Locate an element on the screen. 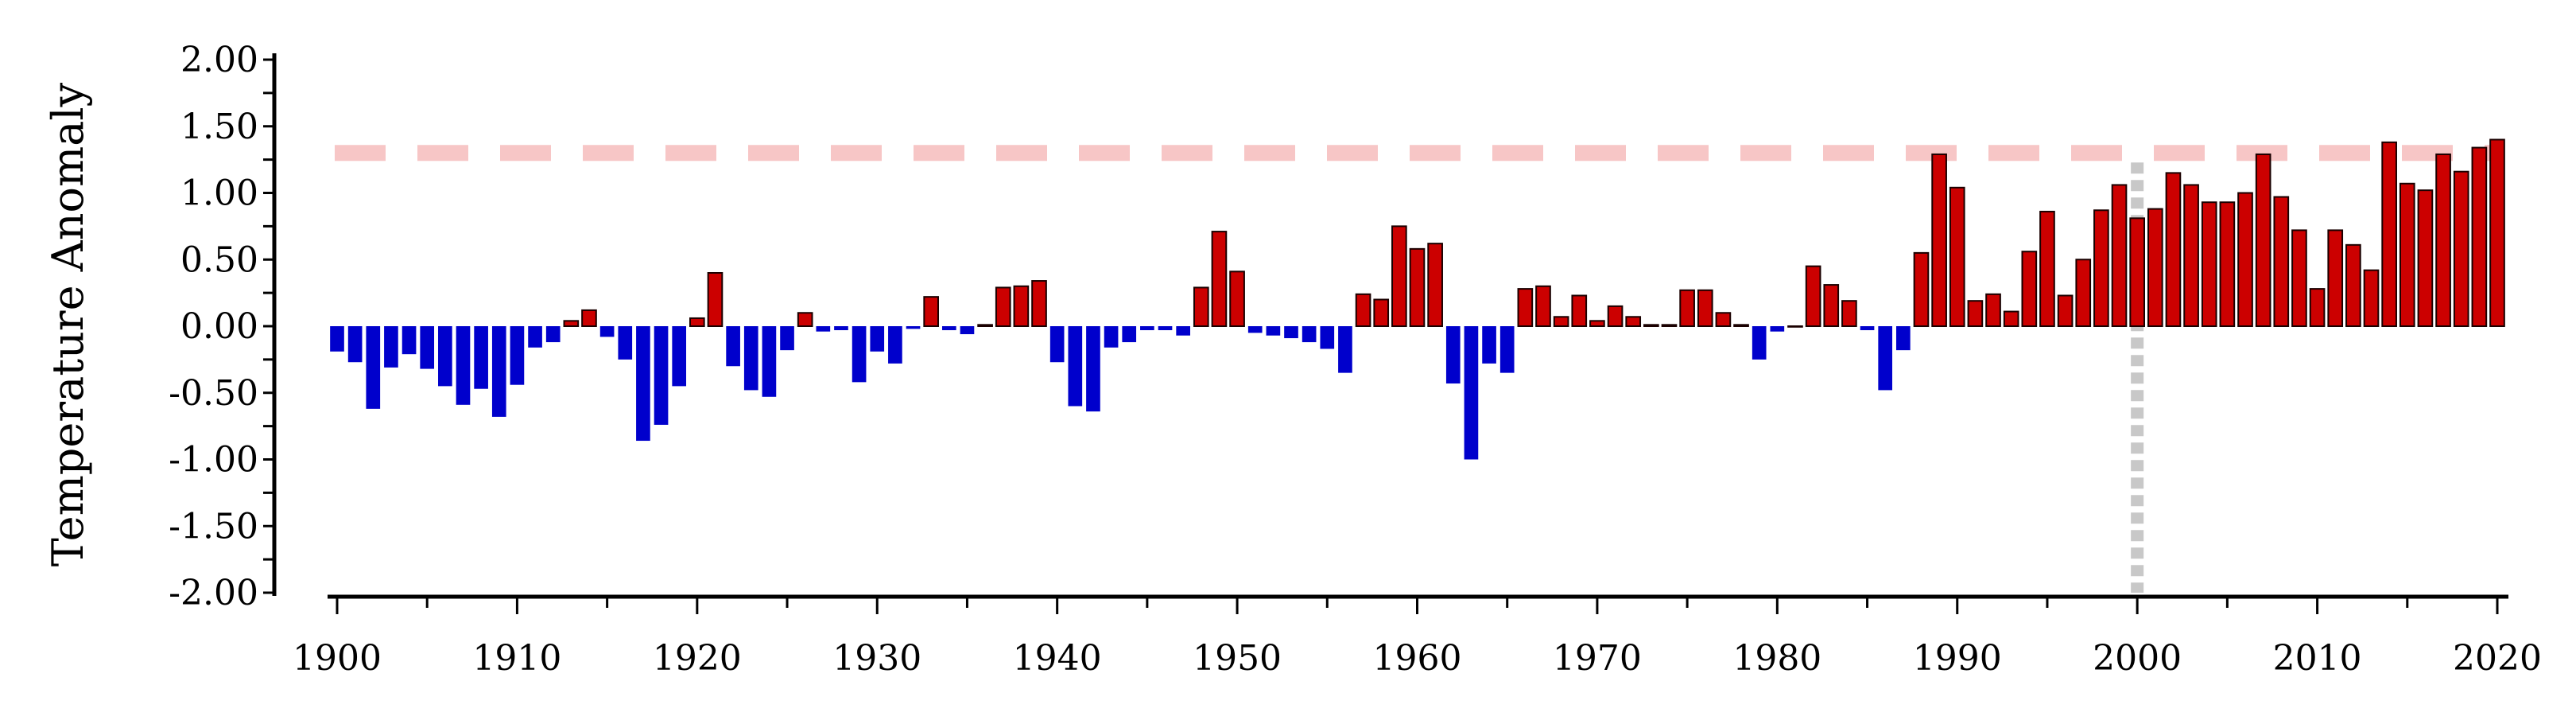 This screenshot has height=720, width=2576. bar-1943 is located at coordinates (1111, 337).